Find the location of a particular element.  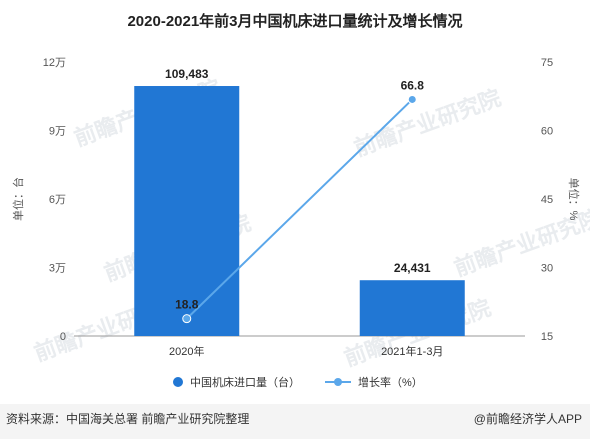

line-value-label: 18.8 is located at coordinates (187, 305).